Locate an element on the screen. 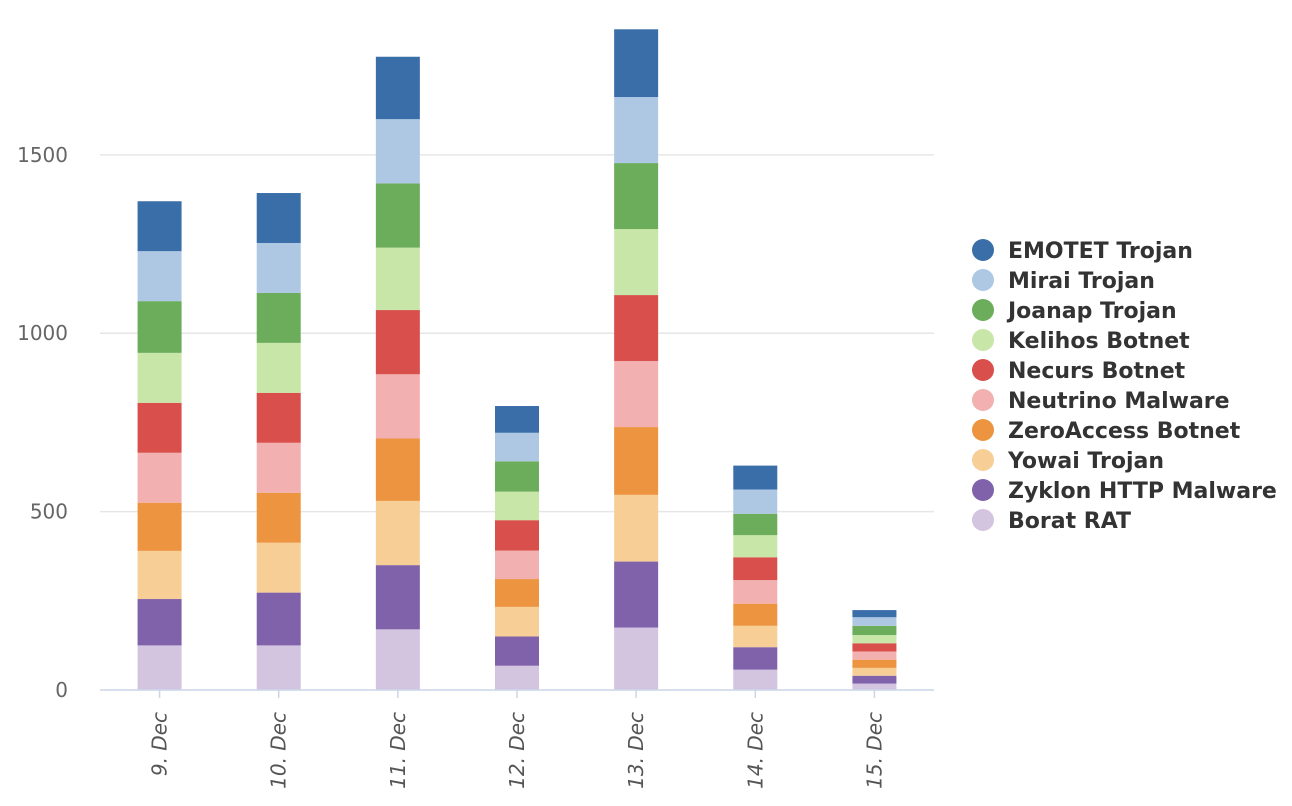 The height and width of the screenshot is (806, 1292). x-tick-label: 10. Dec is located at coordinates (279, 750).